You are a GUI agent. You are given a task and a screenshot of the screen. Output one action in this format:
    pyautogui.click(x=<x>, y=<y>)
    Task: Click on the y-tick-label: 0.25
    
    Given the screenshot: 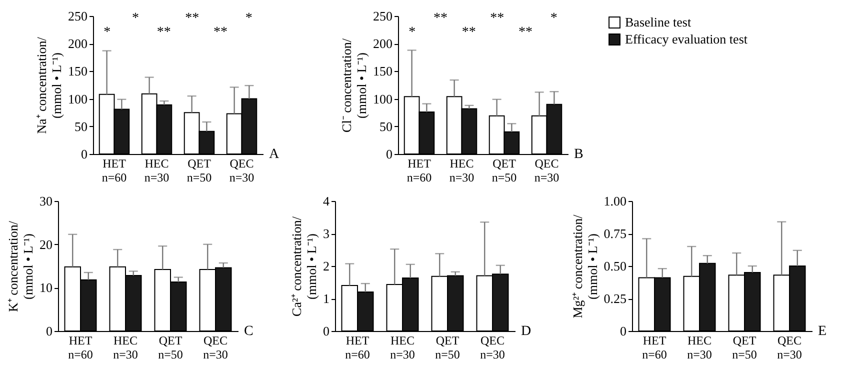 What is the action you would take?
    pyautogui.click(x=615, y=298)
    